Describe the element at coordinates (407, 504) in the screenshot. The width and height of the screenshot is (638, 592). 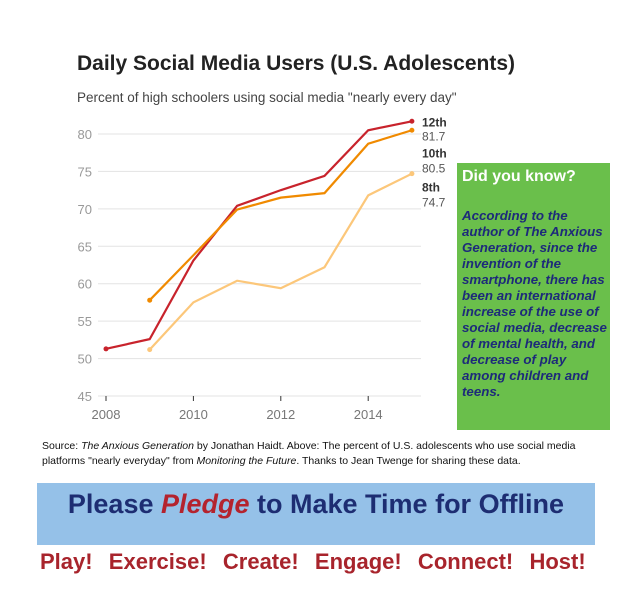
I see `banner-text: to Make Time for Offline` at that location.